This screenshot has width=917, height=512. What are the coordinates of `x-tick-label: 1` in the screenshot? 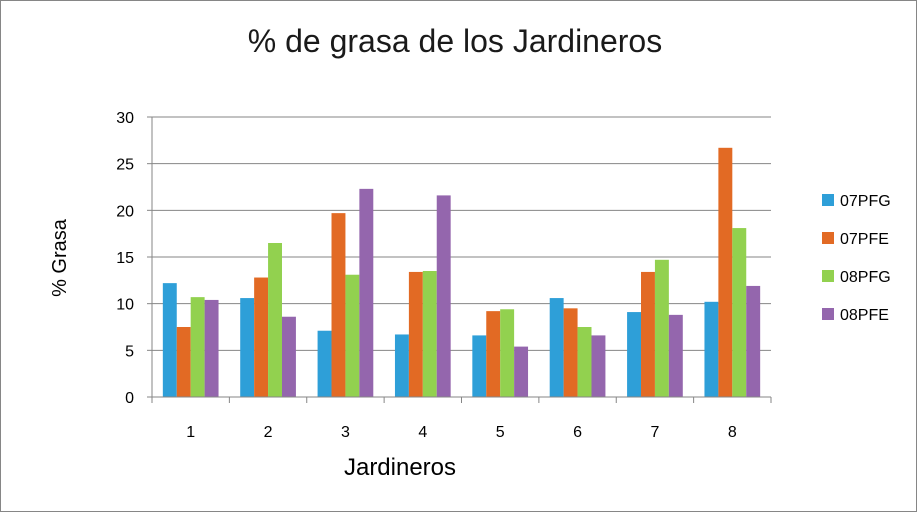 It's located at (190, 432).